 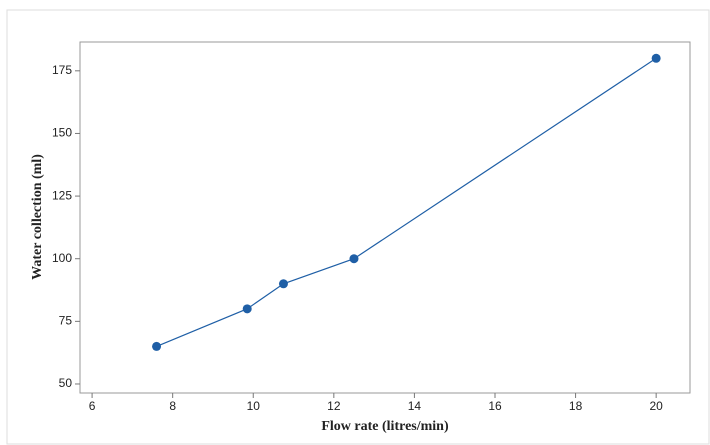 What do you see at coordinates (576, 406) in the screenshot?
I see `x-tick-label: 18` at bounding box center [576, 406].